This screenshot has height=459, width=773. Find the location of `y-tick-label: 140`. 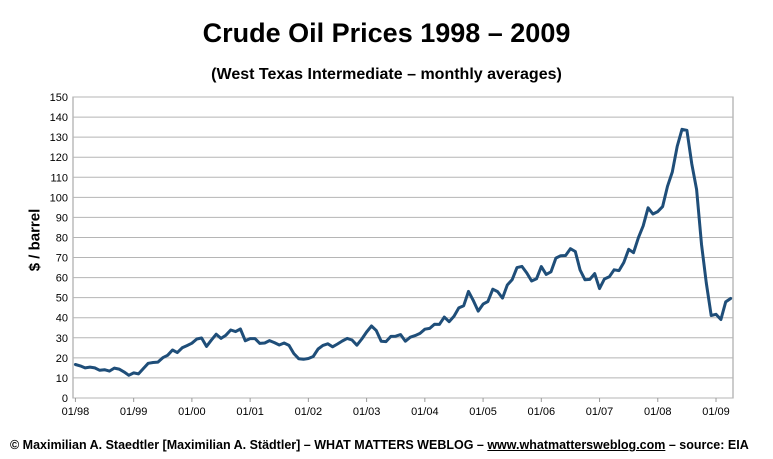

y-tick-label: 140 is located at coordinates (59, 118).